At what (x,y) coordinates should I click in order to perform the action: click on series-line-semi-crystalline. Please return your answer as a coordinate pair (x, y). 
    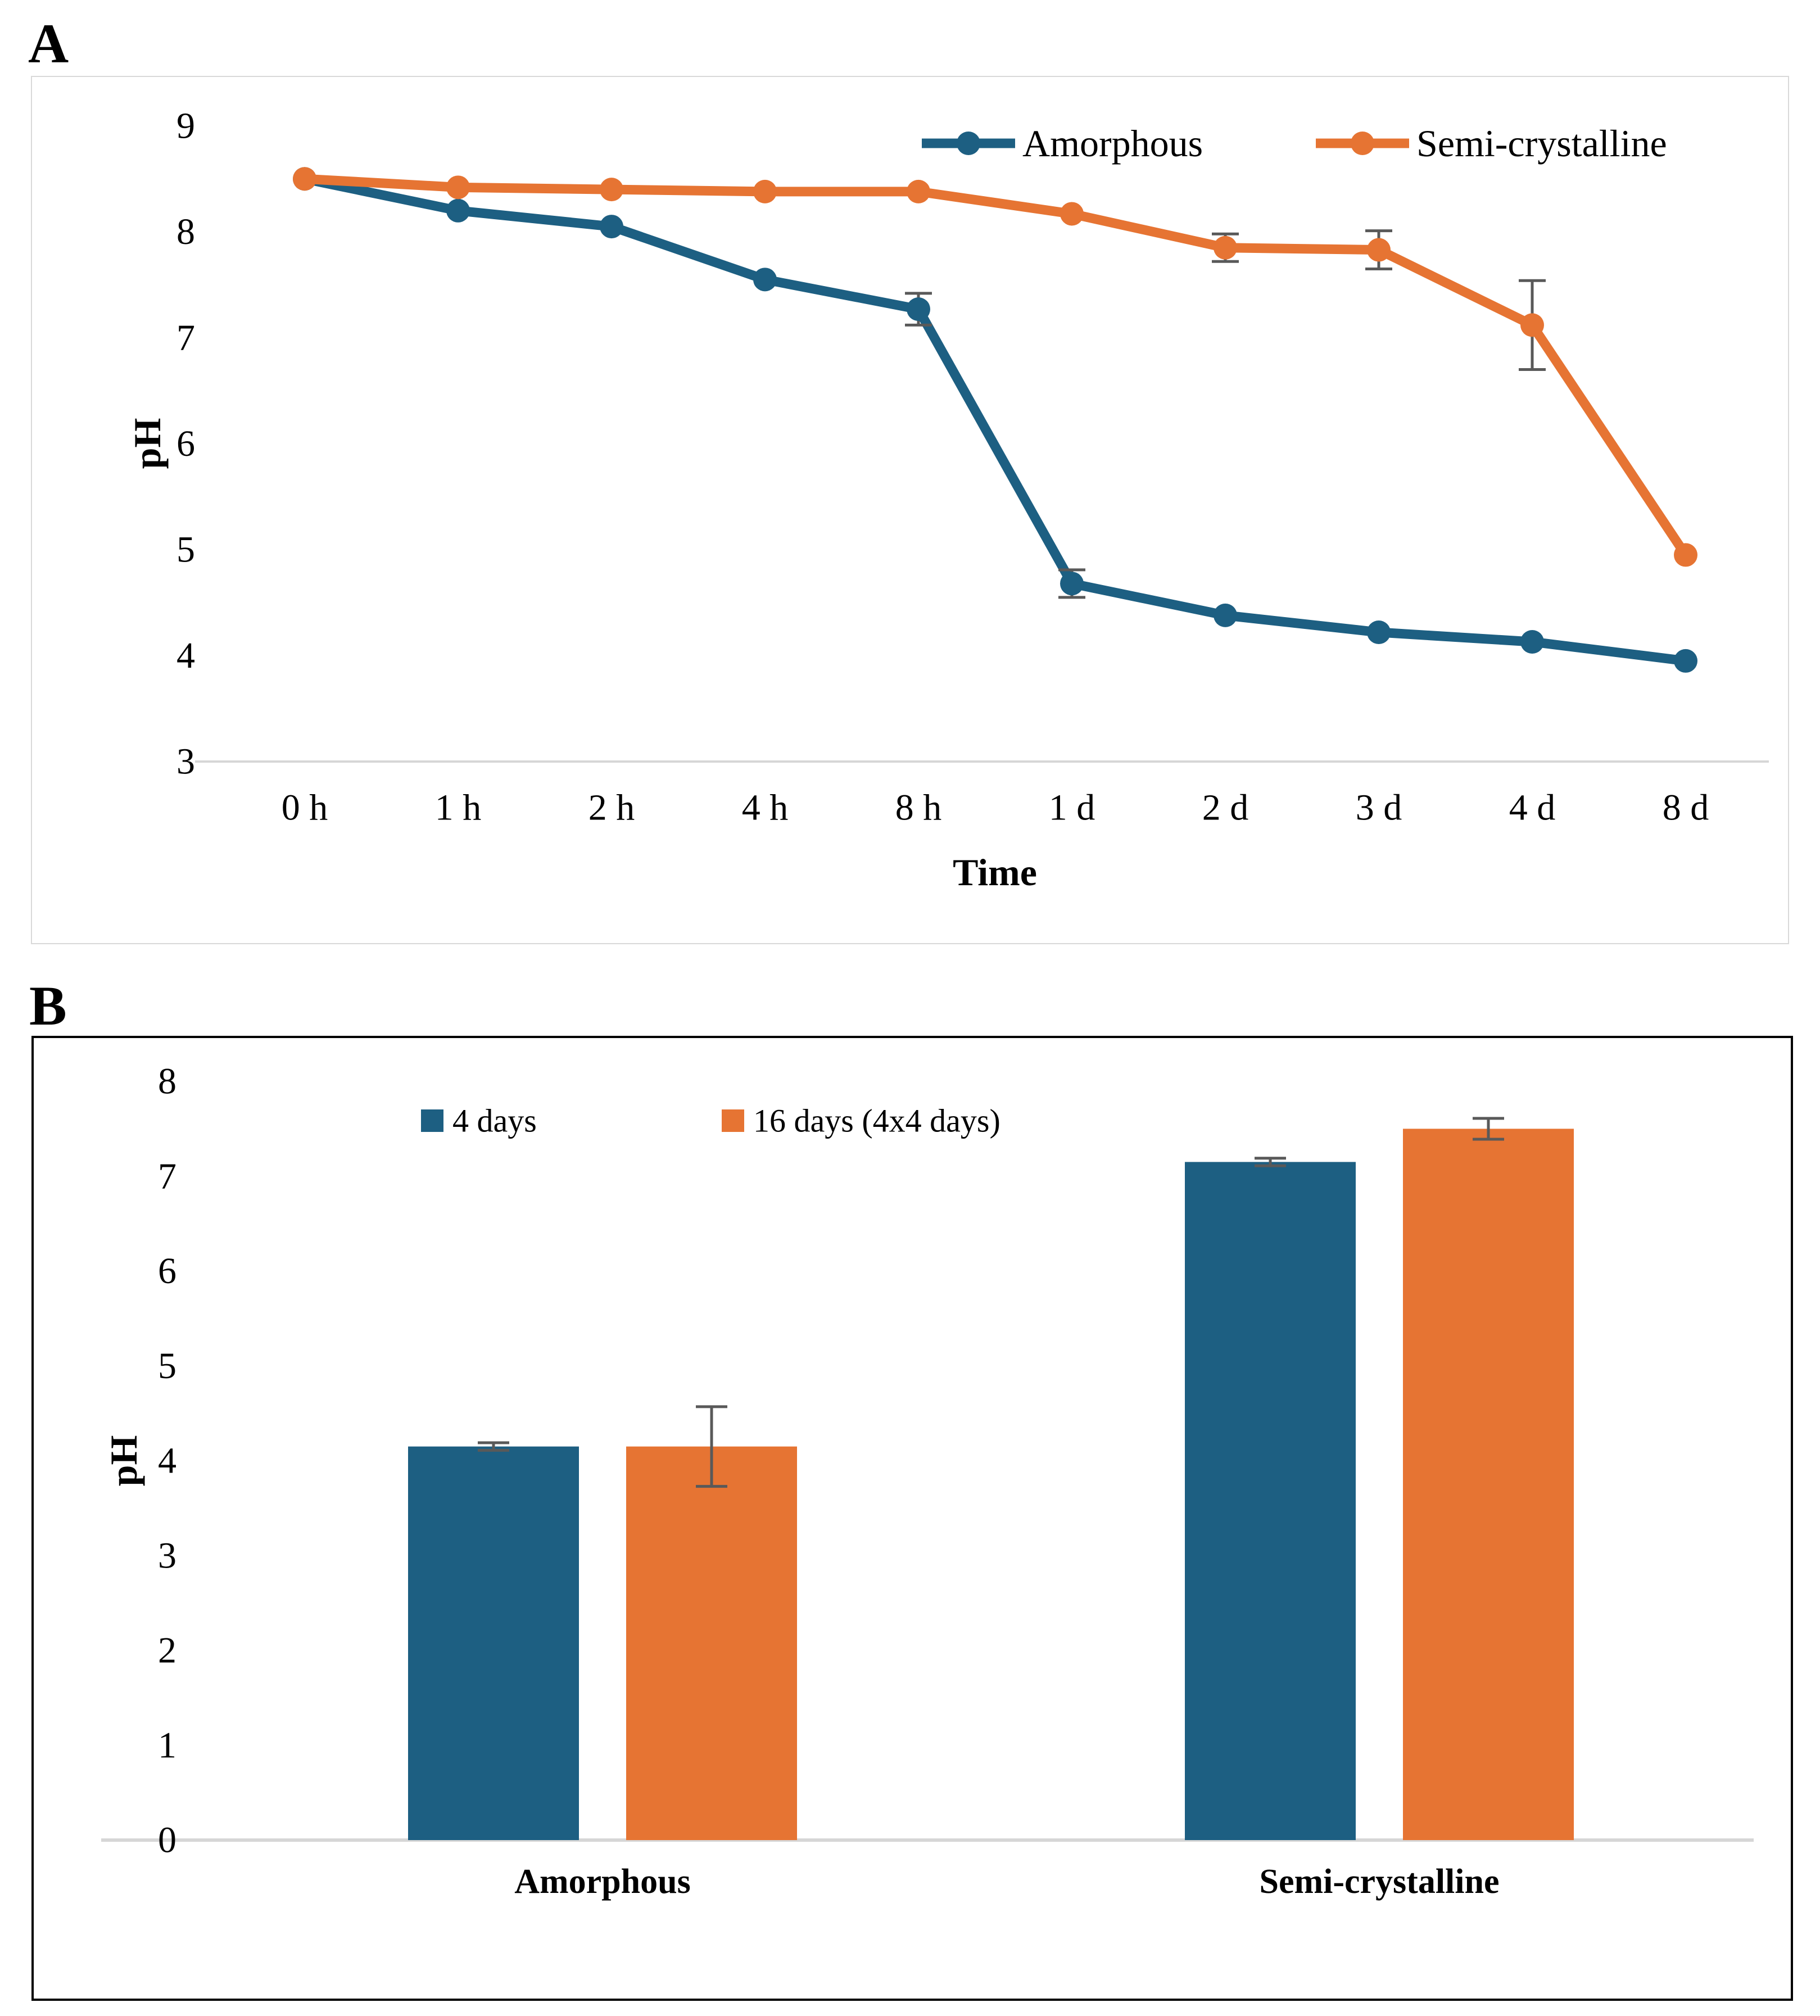
    Looking at the image, I should click on (995, 367).